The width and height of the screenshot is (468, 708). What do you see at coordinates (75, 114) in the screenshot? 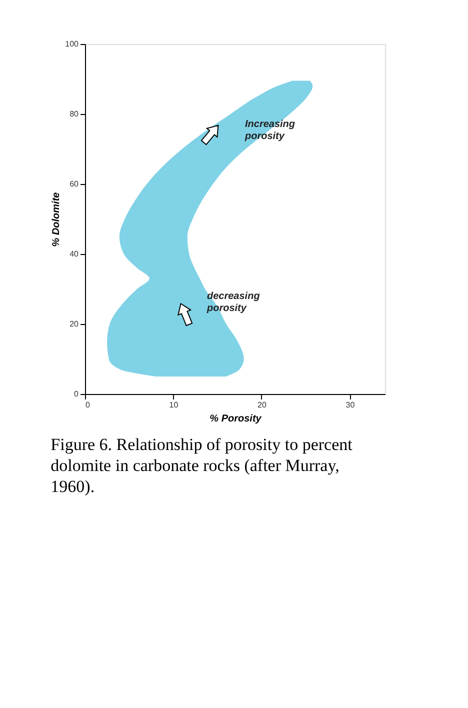
I see `y-tick-label: 80` at bounding box center [75, 114].